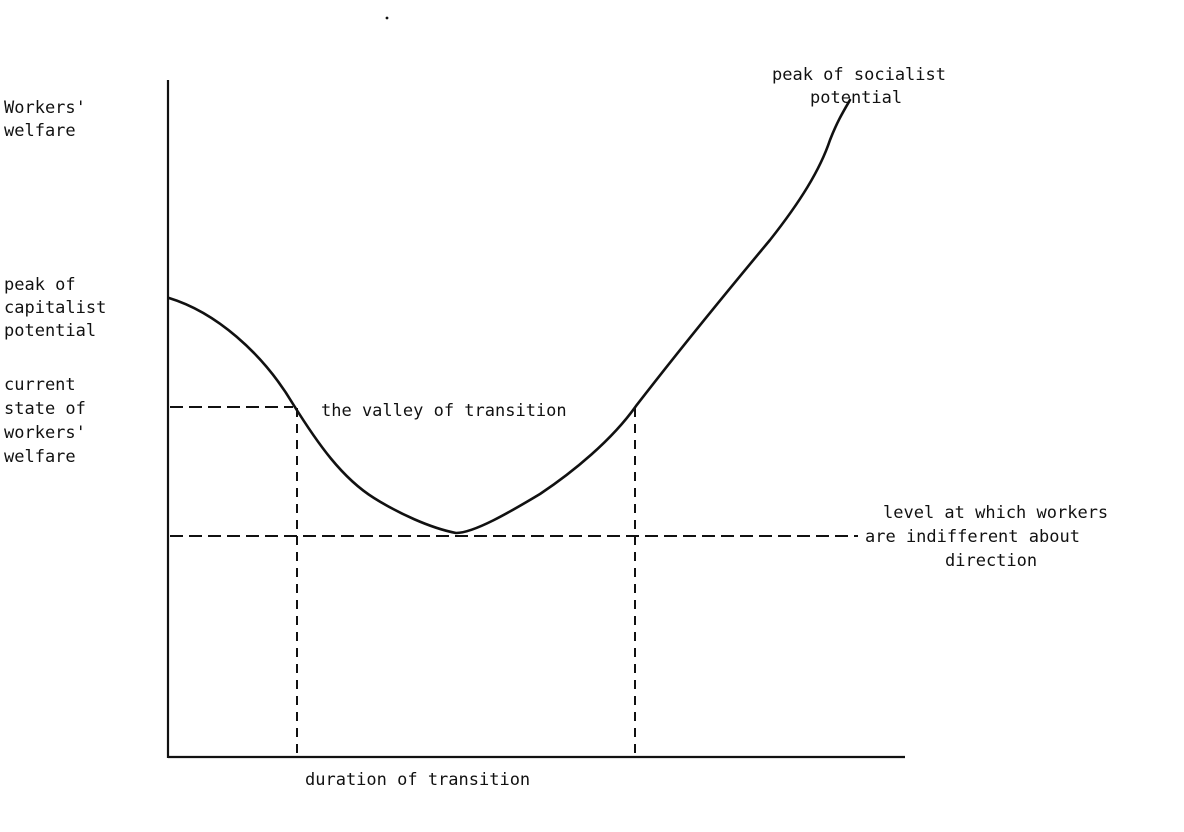 Image resolution: width=1184 pixels, height=832 pixels. Describe the element at coordinates (50, 421) in the screenshot. I see `current-state-label: current state of workers' welfare` at that location.